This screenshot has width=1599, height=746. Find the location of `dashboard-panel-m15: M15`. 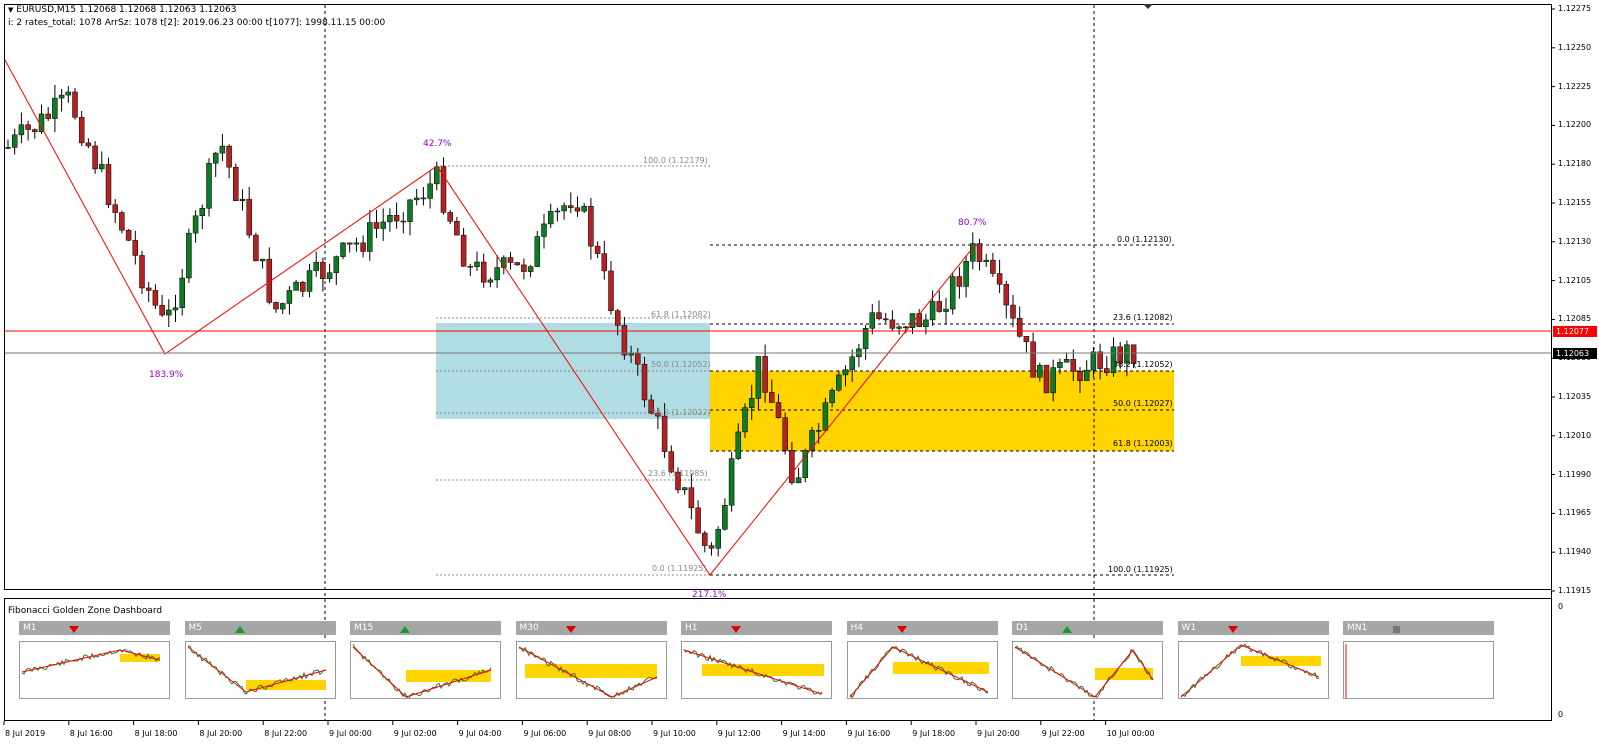

dashboard-panel-m15: M15 is located at coordinates (425, 660).